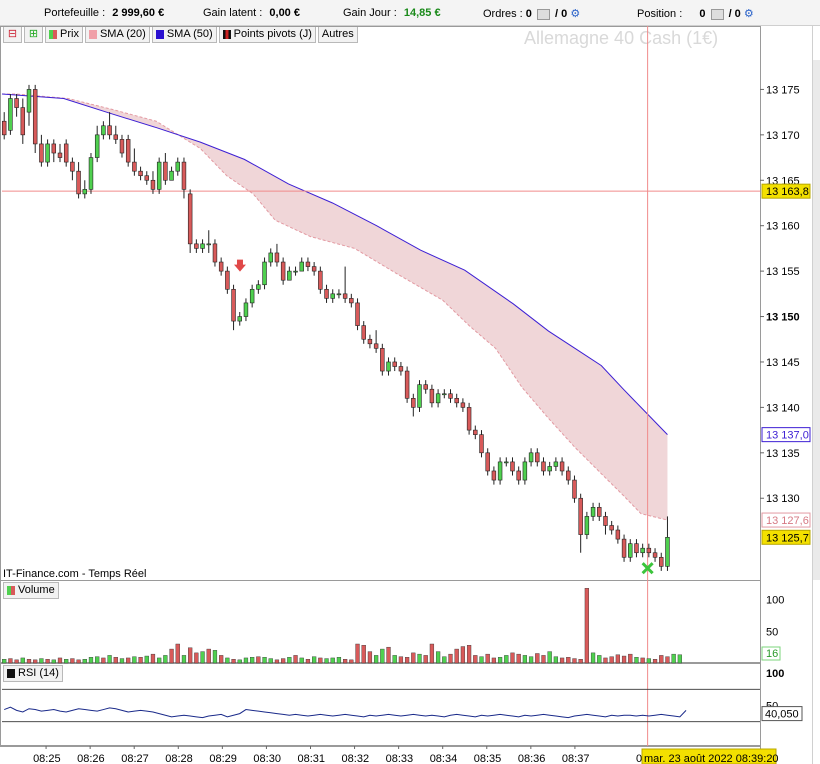  Describe the element at coordinates (543, 14) in the screenshot. I see `orders-close-icon` at that location.